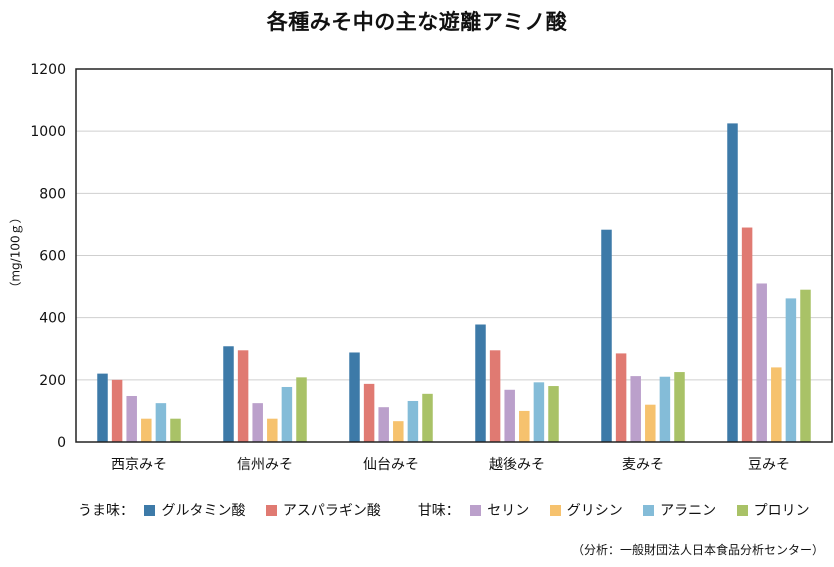 Image resolution: width=834 pixels, height=567 pixels. What do you see at coordinates (391, 465) in the screenshot?
I see `x-tick-label: 仙台みそ` at bounding box center [391, 465].